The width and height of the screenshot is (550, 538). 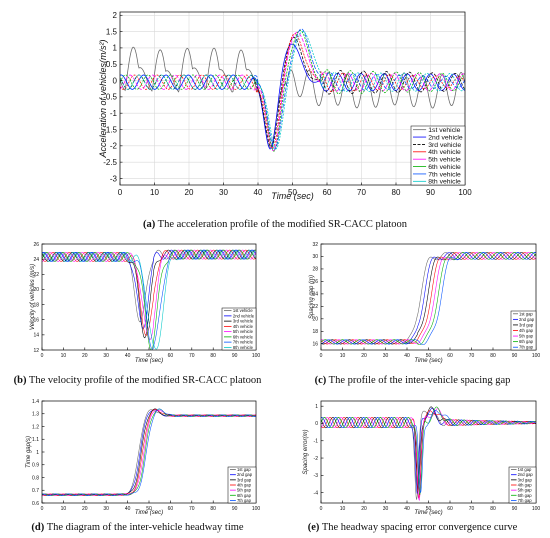 I want to click on y-tick-label: 28, so click(x=315, y=270).